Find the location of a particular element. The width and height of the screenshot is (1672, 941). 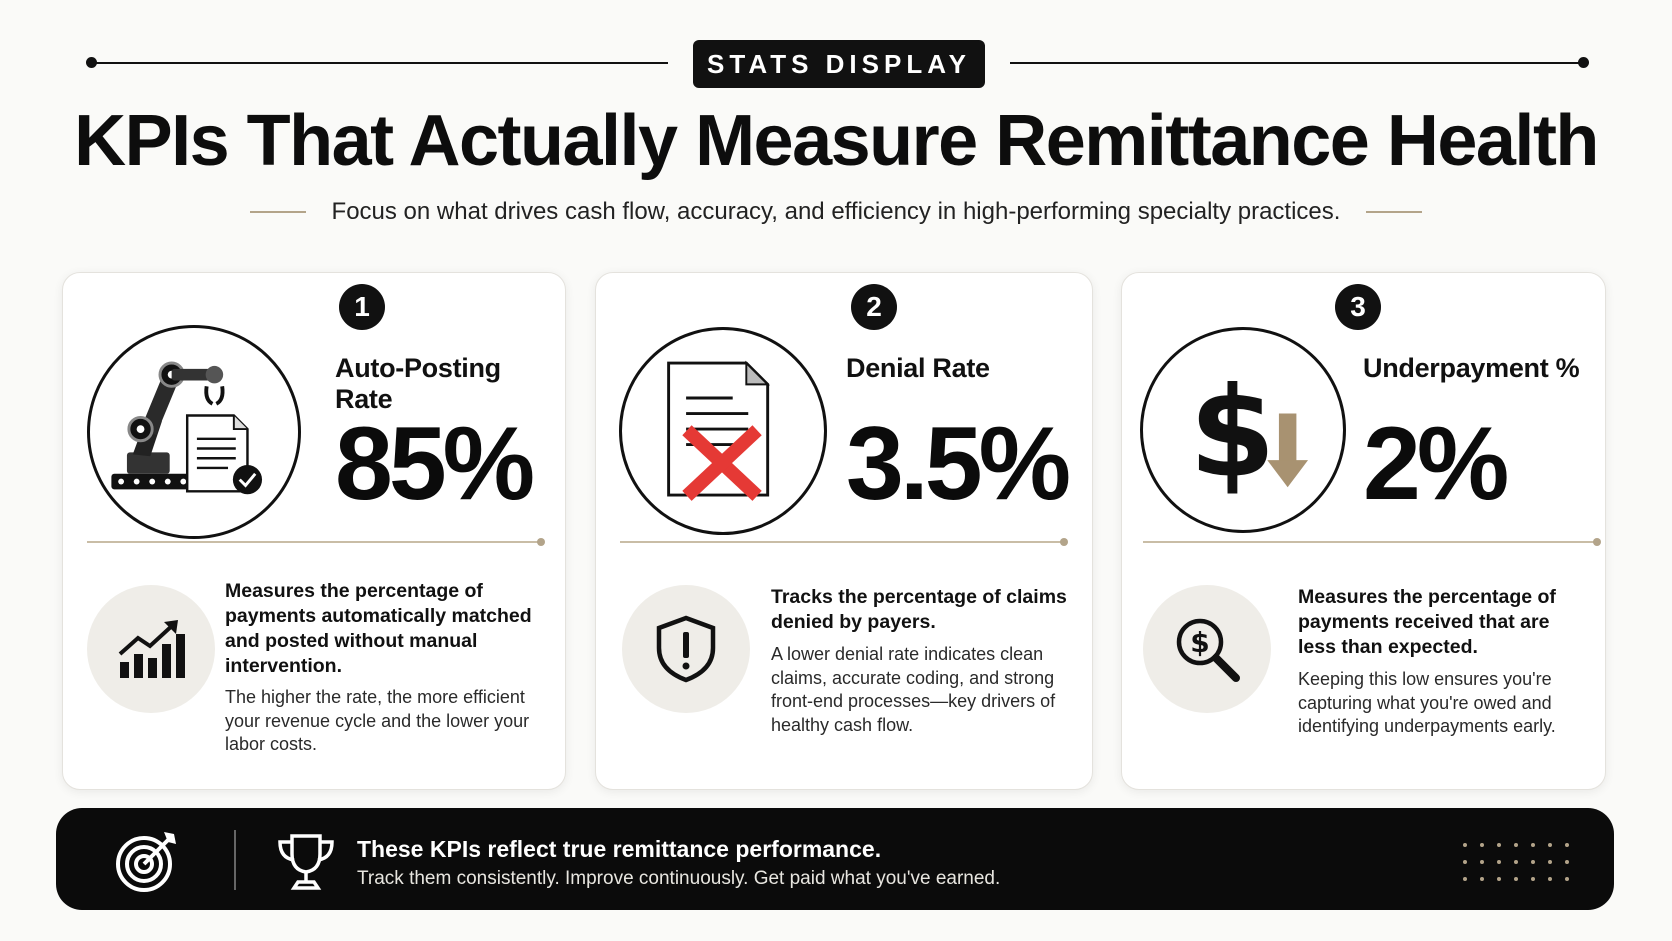

decorative-dot-grid is located at coordinates (1516, 862).